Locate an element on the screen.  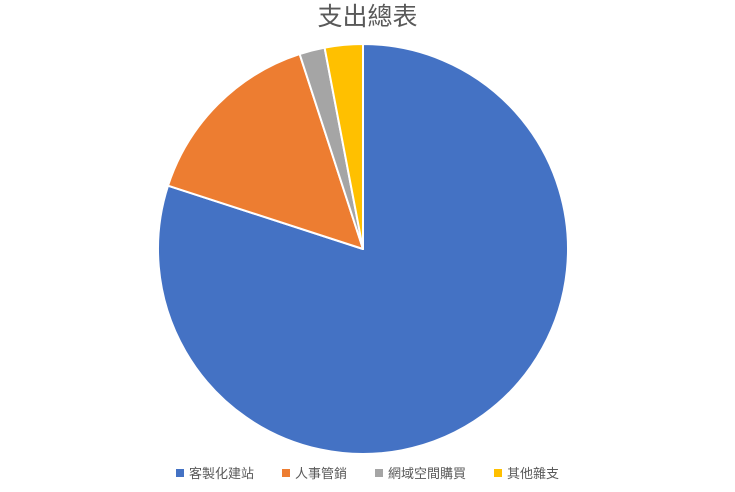
legend-label: 人事管銷 is located at coordinates (320, 473).